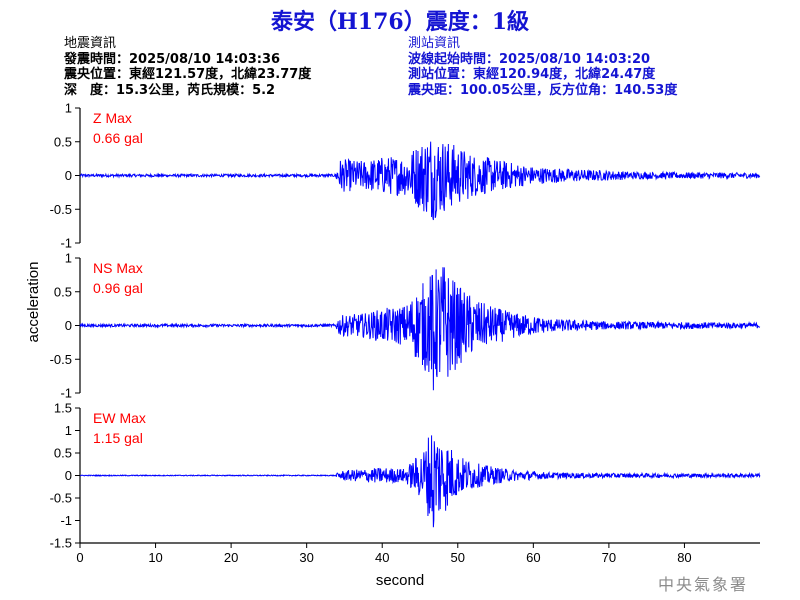 This screenshot has width=800, height=600. I want to click on y-axis-title: acceleration, so click(33, 302).